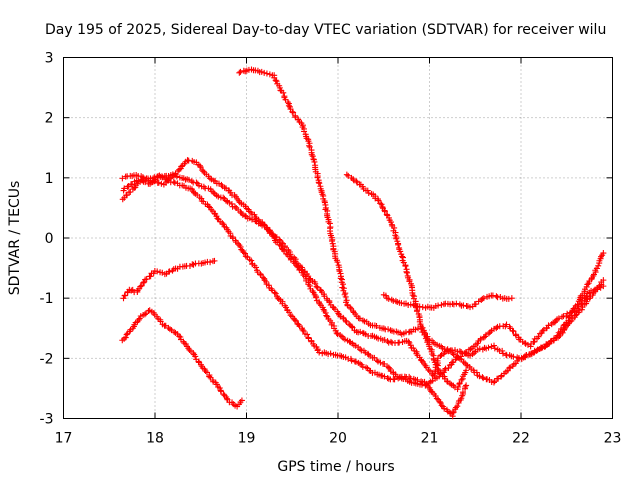 This screenshot has width=640, height=480. What do you see at coordinates (47, 359) in the screenshot?
I see `y-tick-label: -2` at bounding box center [47, 359].